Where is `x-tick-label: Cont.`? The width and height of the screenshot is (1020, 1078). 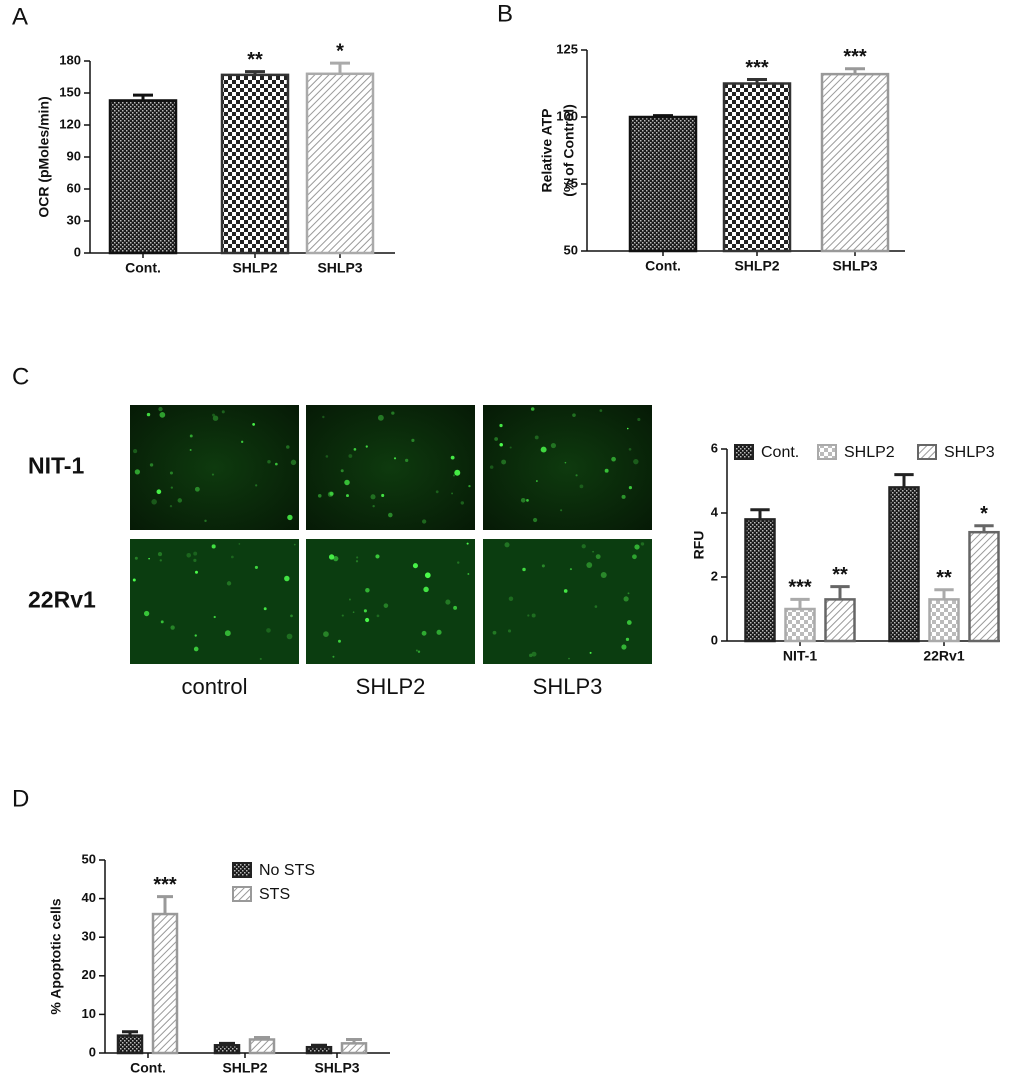
x-tick-label: Cont. is located at coordinates (663, 266).